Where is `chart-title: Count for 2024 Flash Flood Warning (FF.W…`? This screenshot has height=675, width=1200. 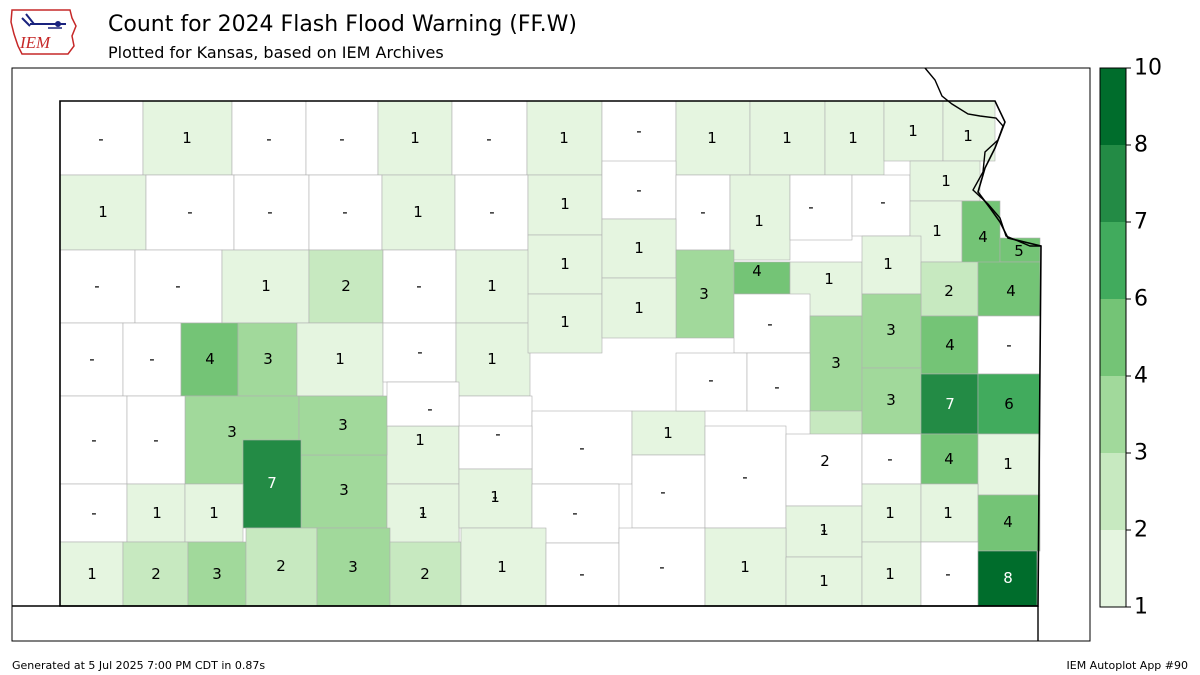 chart-title: Count for 2024 Flash Flood Warning (FF.W… is located at coordinates (342, 24).